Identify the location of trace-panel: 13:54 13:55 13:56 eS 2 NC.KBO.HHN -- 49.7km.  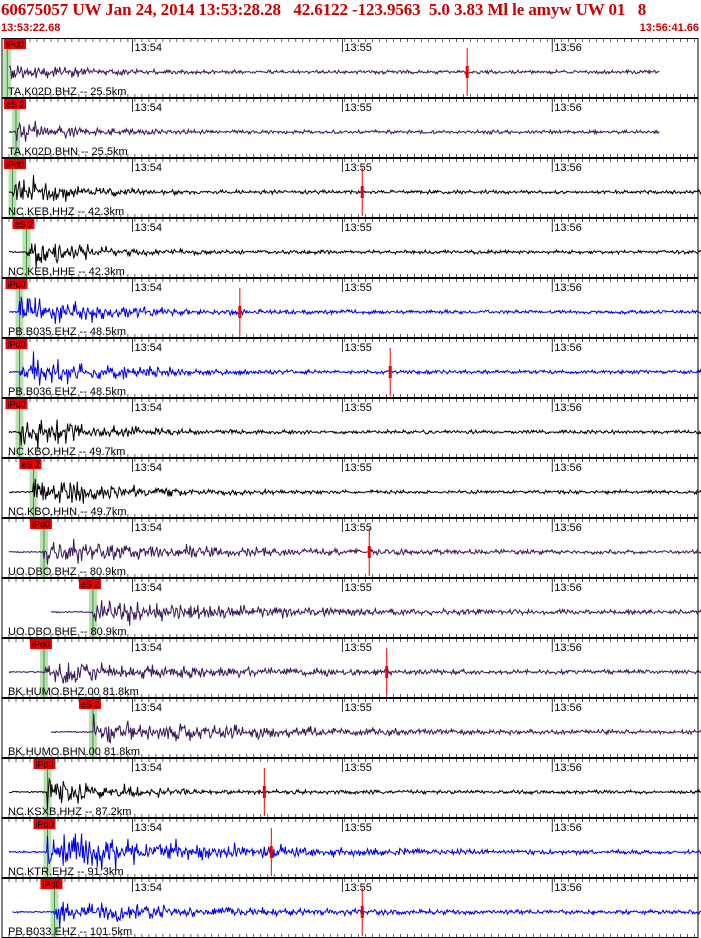
(351, 488).